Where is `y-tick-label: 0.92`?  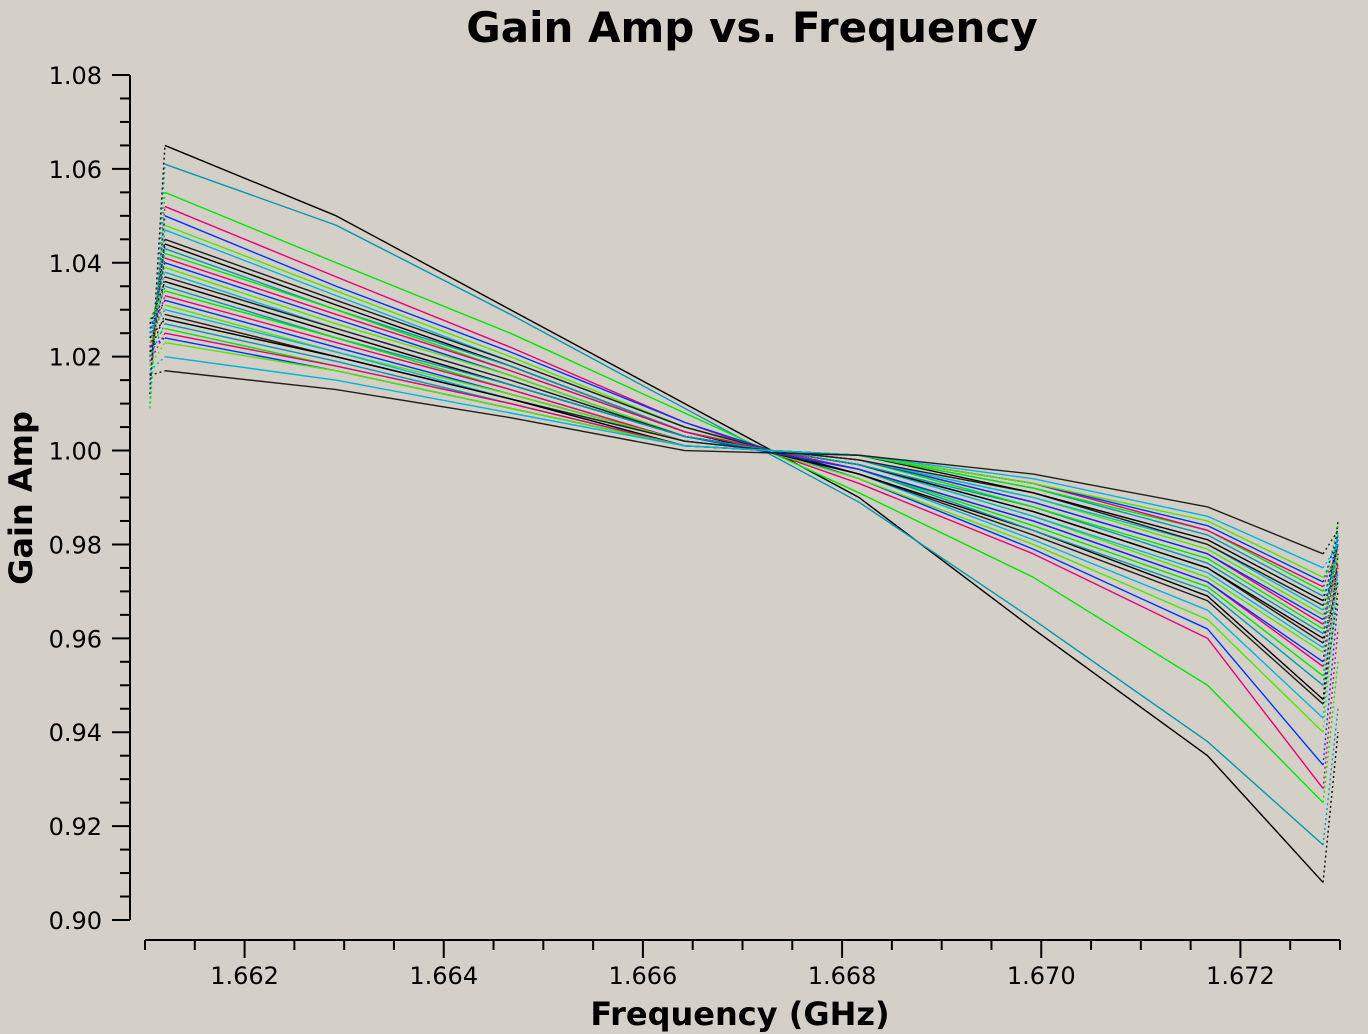 y-tick-label: 0.92 is located at coordinates (75, 827).